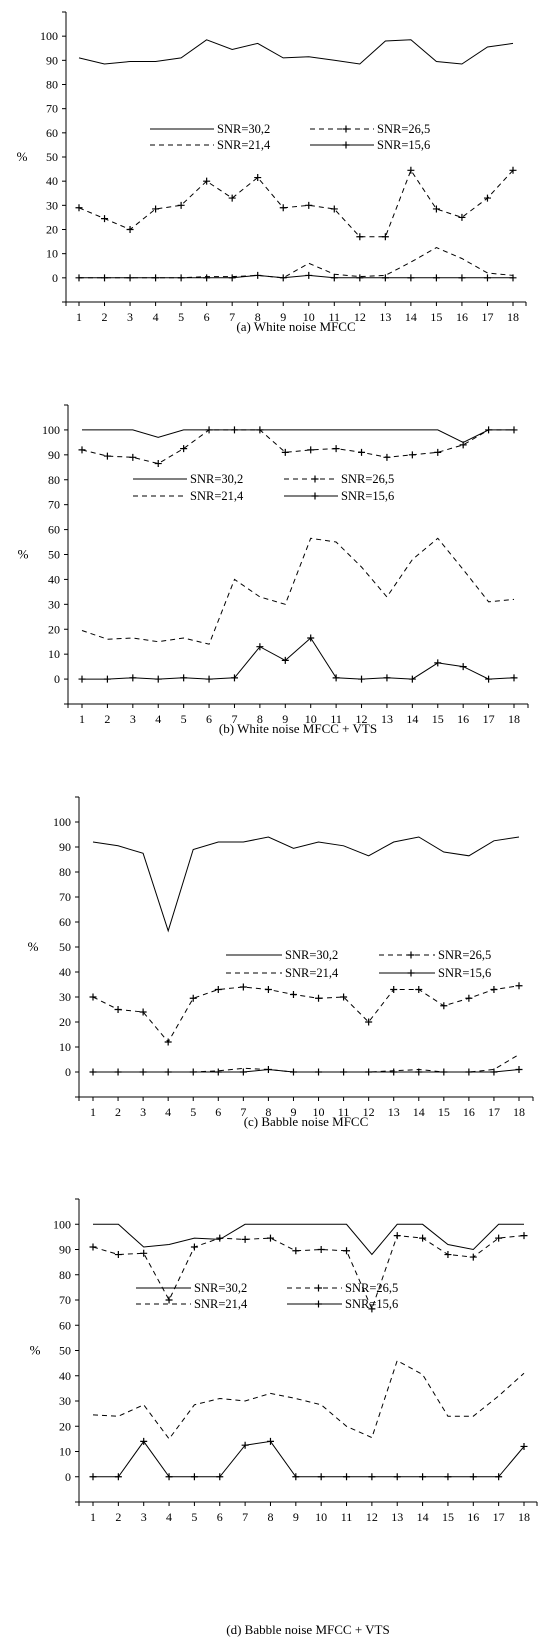 This screenshot has width=554, height=1642. Describe the element at coordinates (57, 679) in the screenshot. I see `y-tick-label: 0` at that location.